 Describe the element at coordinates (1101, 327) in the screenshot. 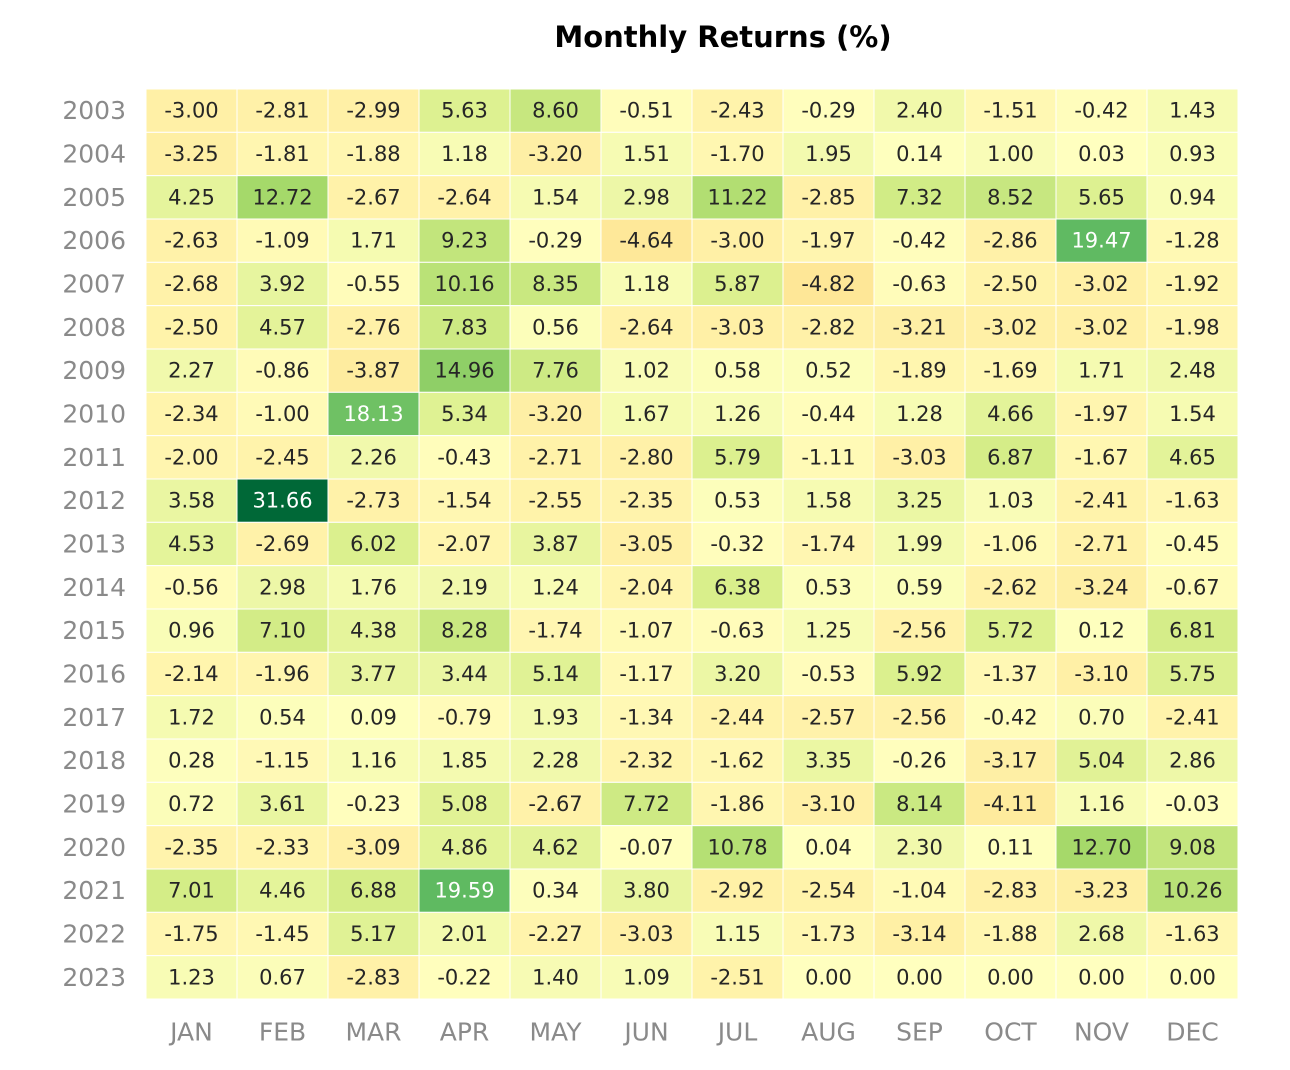

I see `cell-value-label: -3.02` at that location.